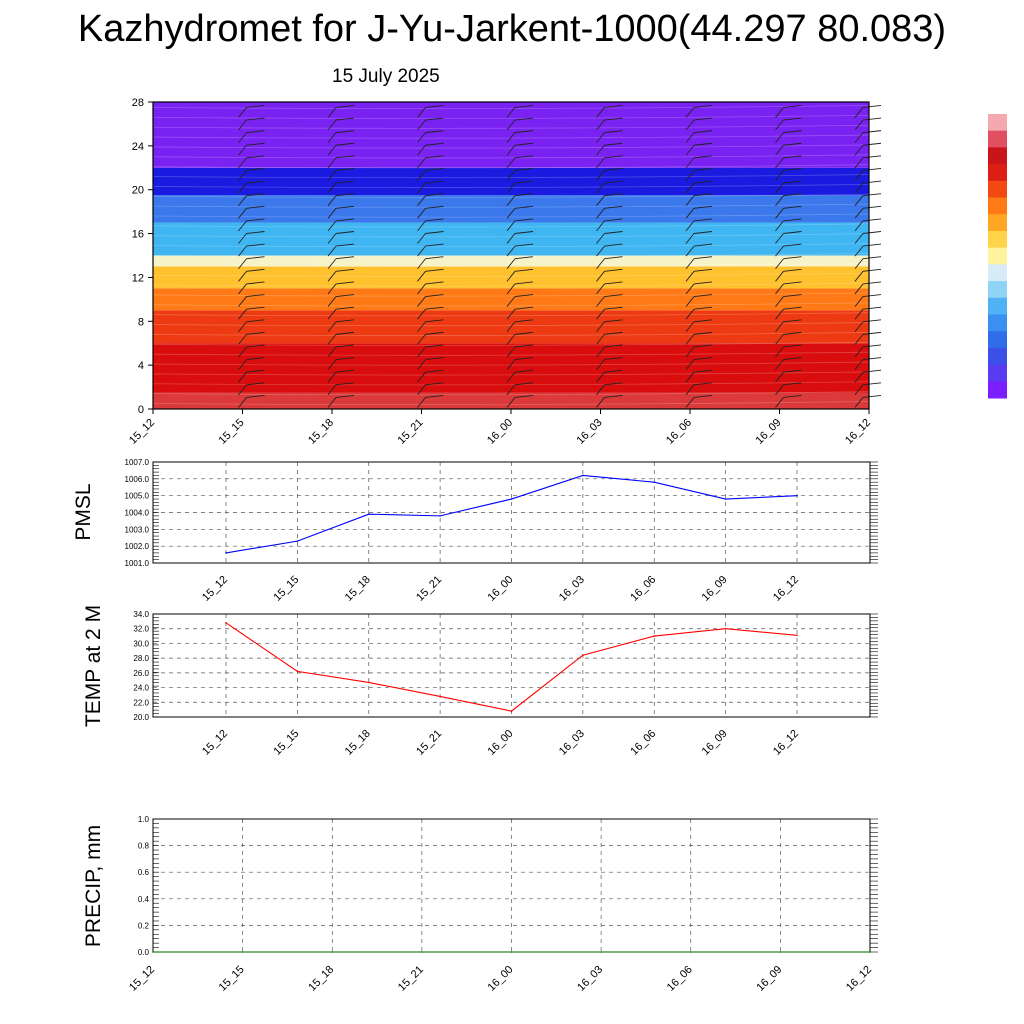  I want to click on y-axis-label: PRECIP, mm, so click(93, 886).